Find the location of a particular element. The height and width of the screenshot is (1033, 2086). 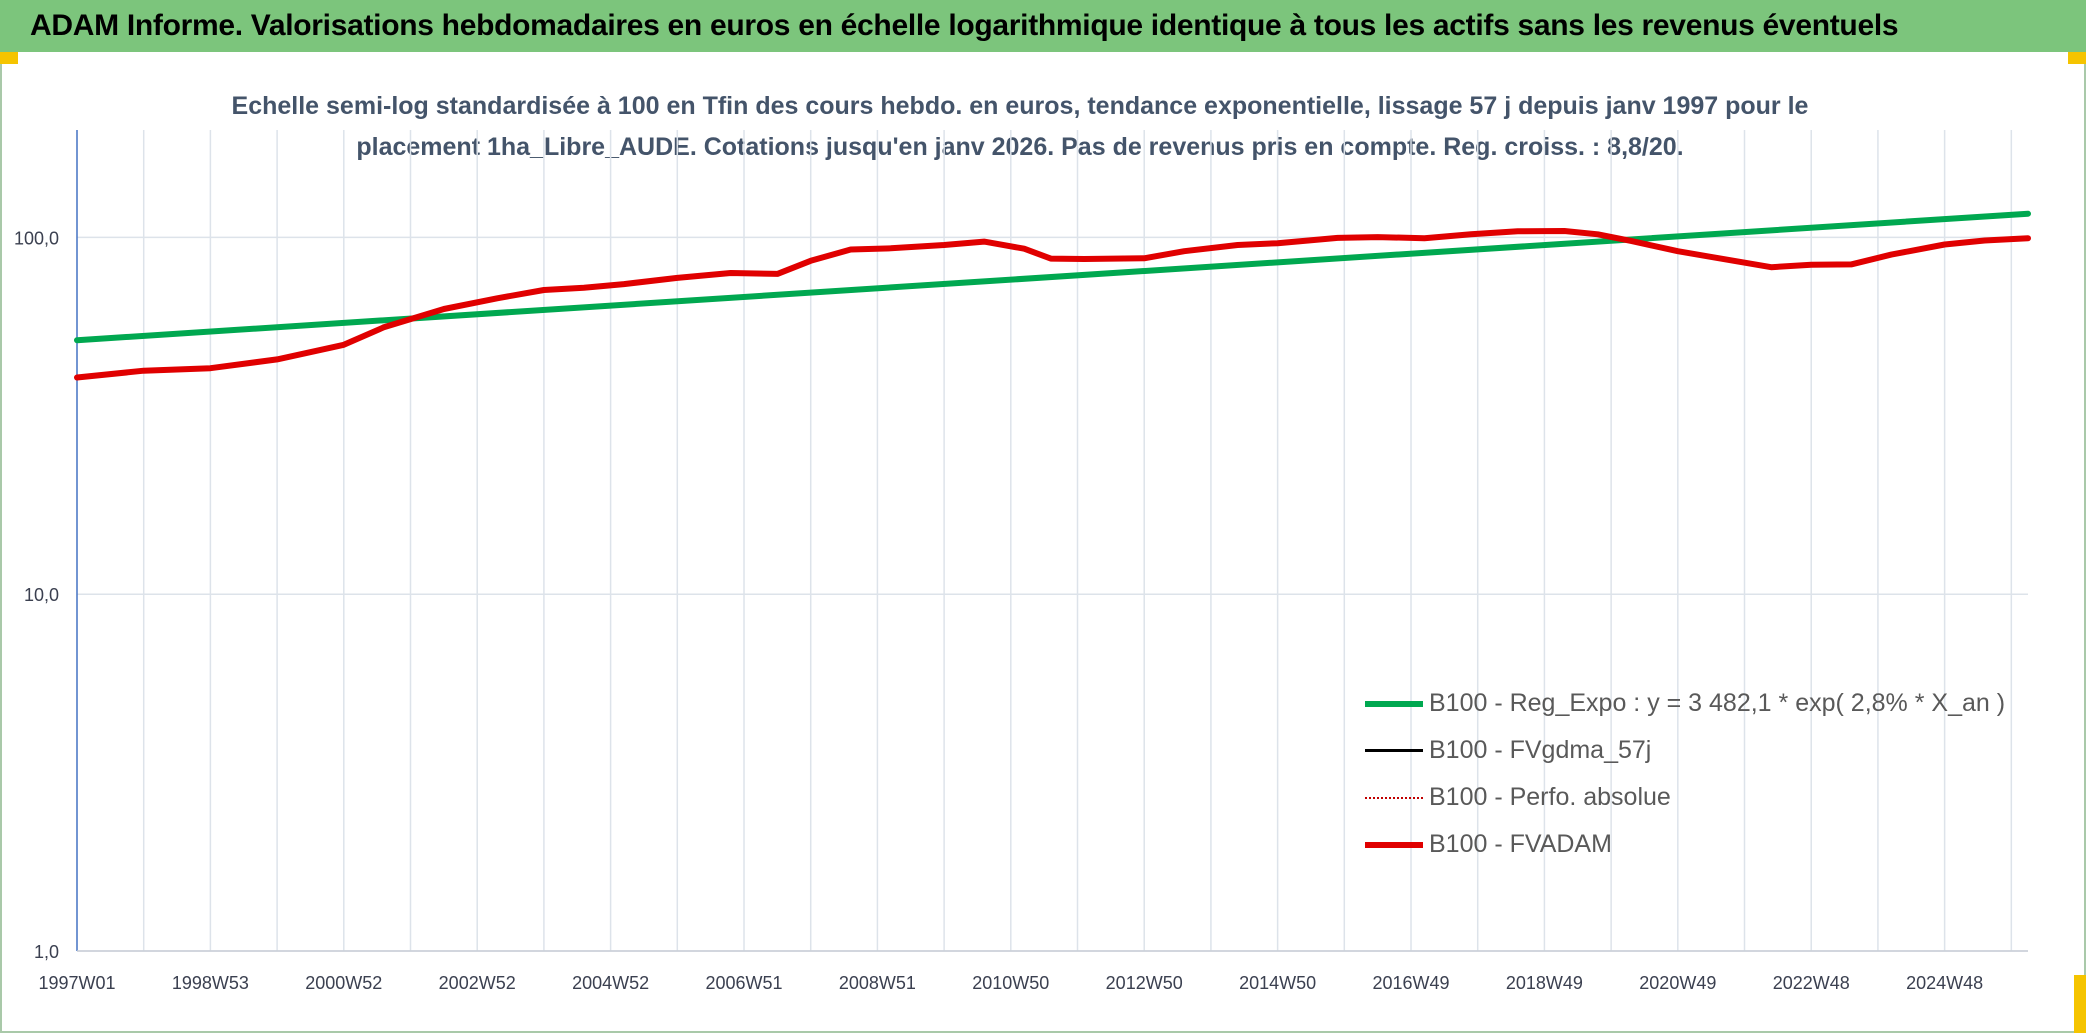

y-tick-label: 100,0 is located at coordinates (36, 238).